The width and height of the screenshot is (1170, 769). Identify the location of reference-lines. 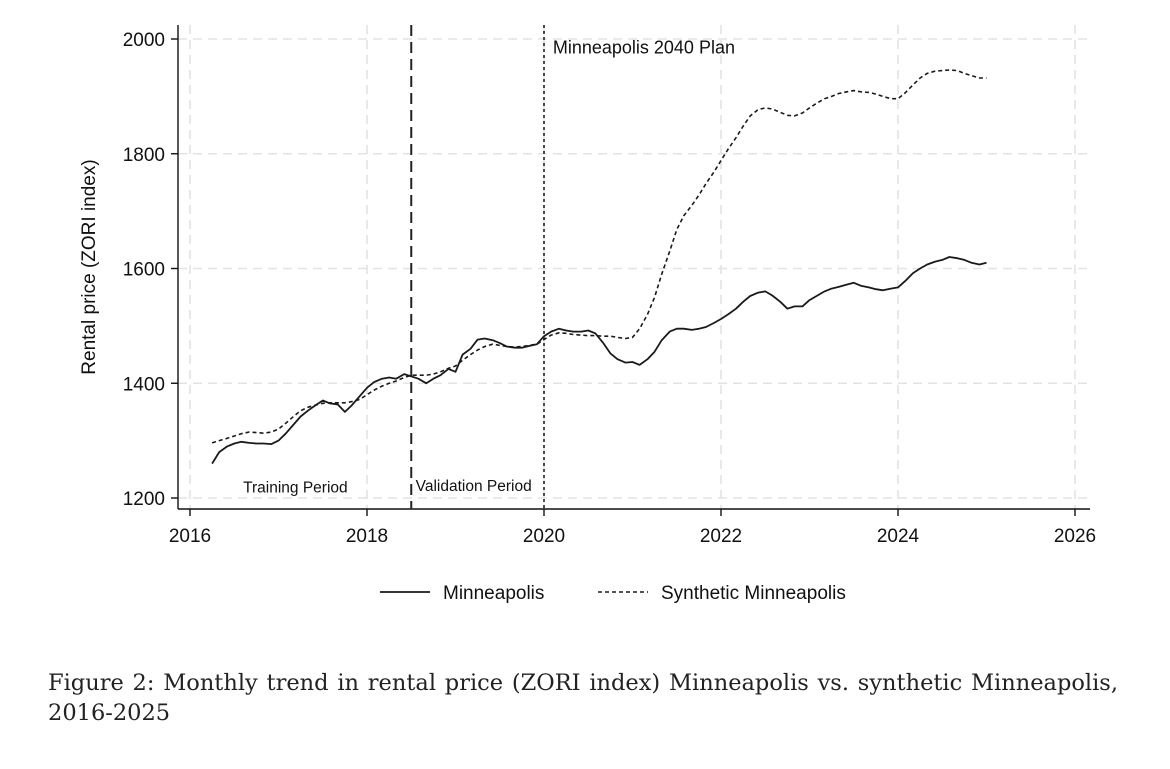
(477, 267).